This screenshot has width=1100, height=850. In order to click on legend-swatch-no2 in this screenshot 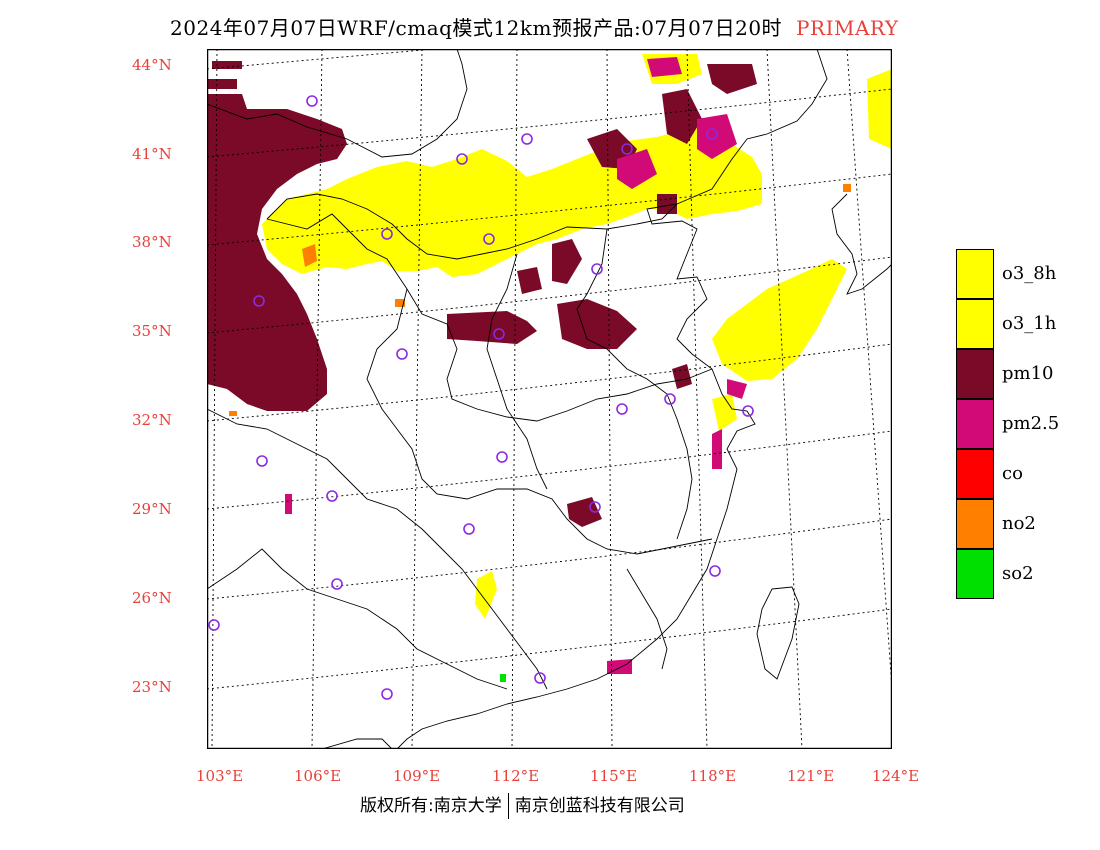, I will do `click(975, 524)`.